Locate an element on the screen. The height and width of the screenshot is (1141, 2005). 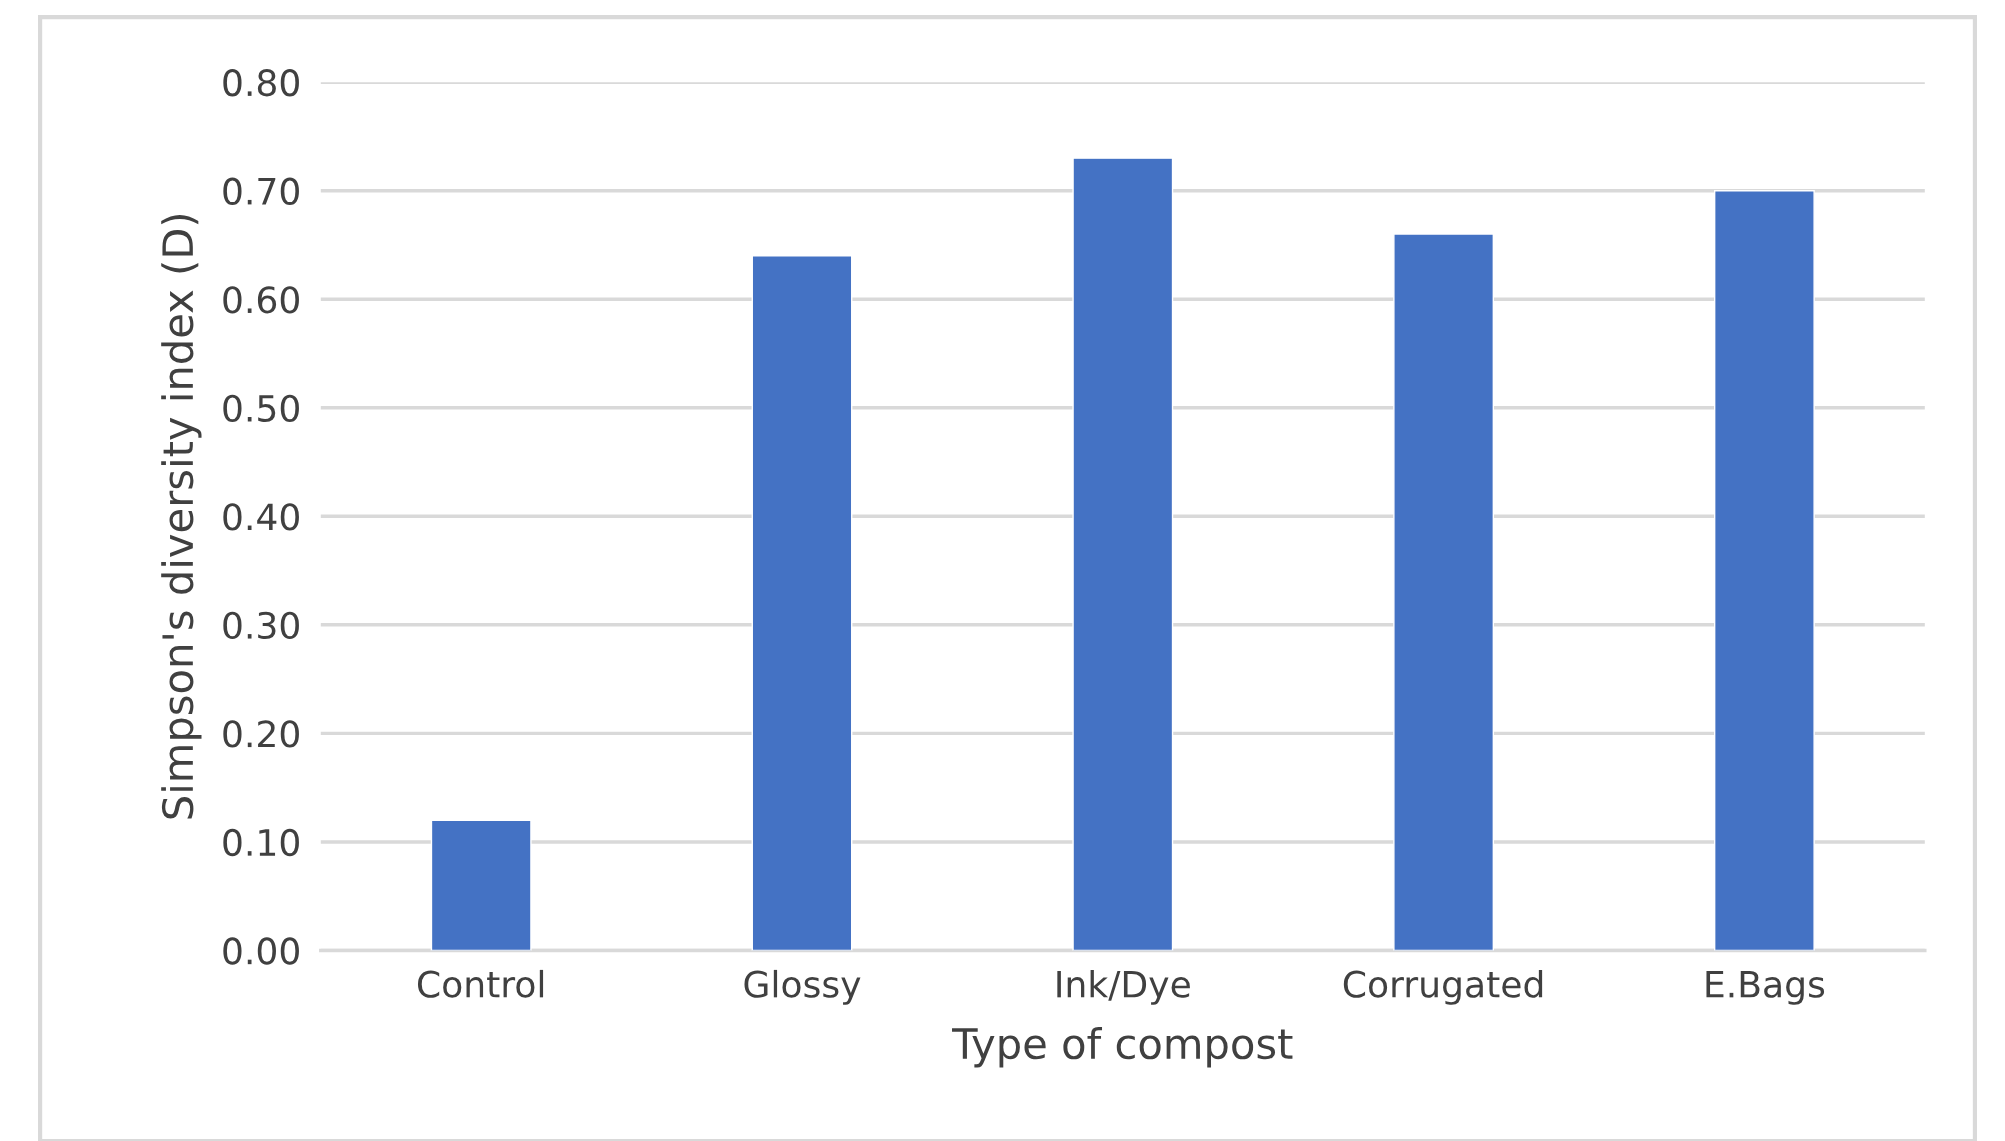
y-tick-label: 0.50 is located at coordinates (261, 408).